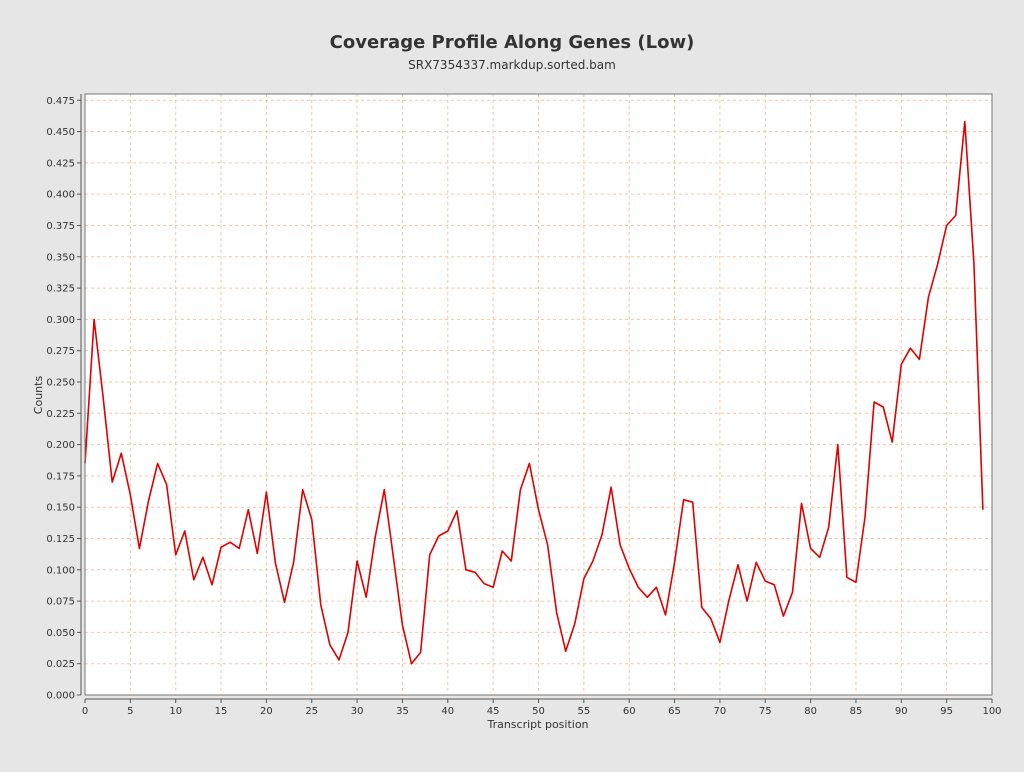 The height and width of the screenshot is (772, 1024). Describe the element at coordinates (38, 395) in the screenshot. I see `y-axis-label: Counts` at that location.